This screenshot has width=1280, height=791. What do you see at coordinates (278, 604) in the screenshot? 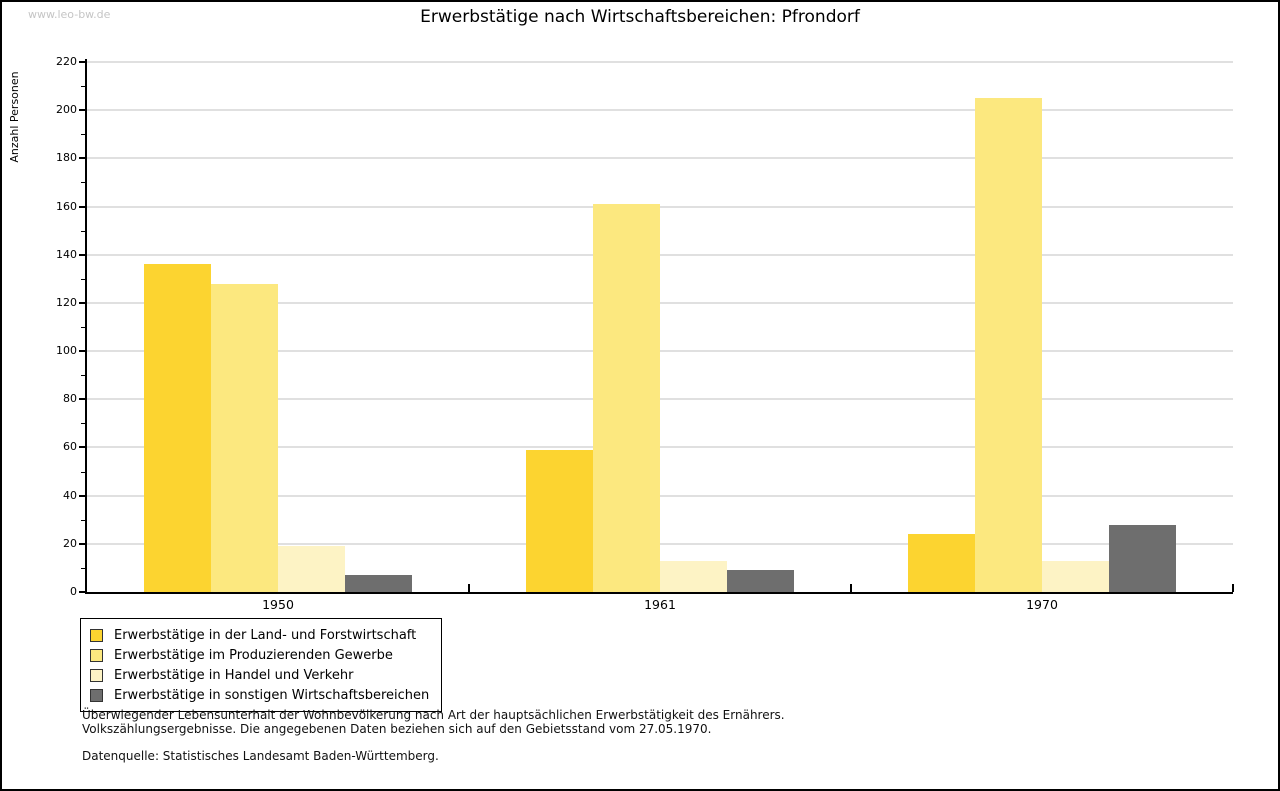
I see `x-tick-label-1950: 1950` at bounding box center [278, 604].